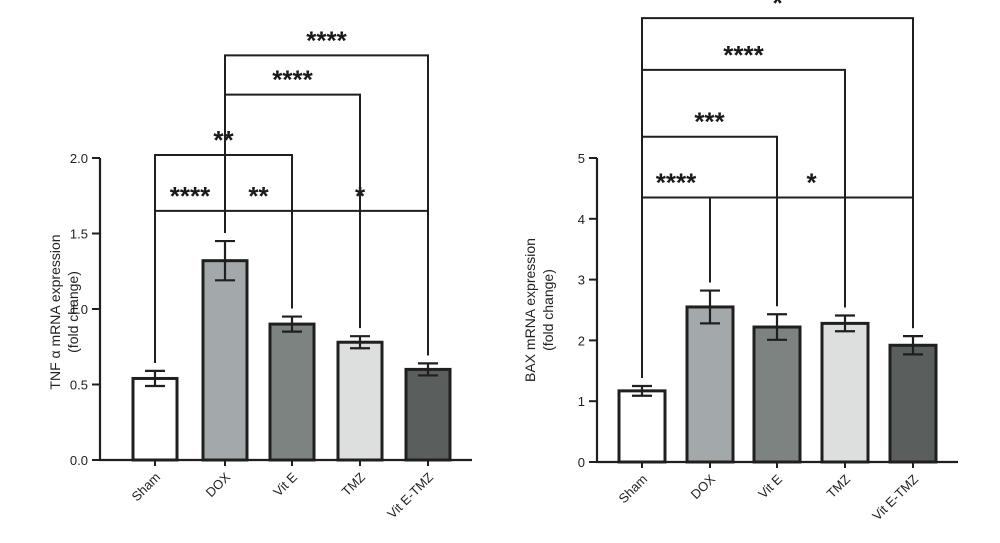 Image resolution: width=1000 pixels, height=543 pixels. Describe the element at coordinates (428, 414) in the screenshot. I see `tnf-bar-vit-e-tmz` at that location.